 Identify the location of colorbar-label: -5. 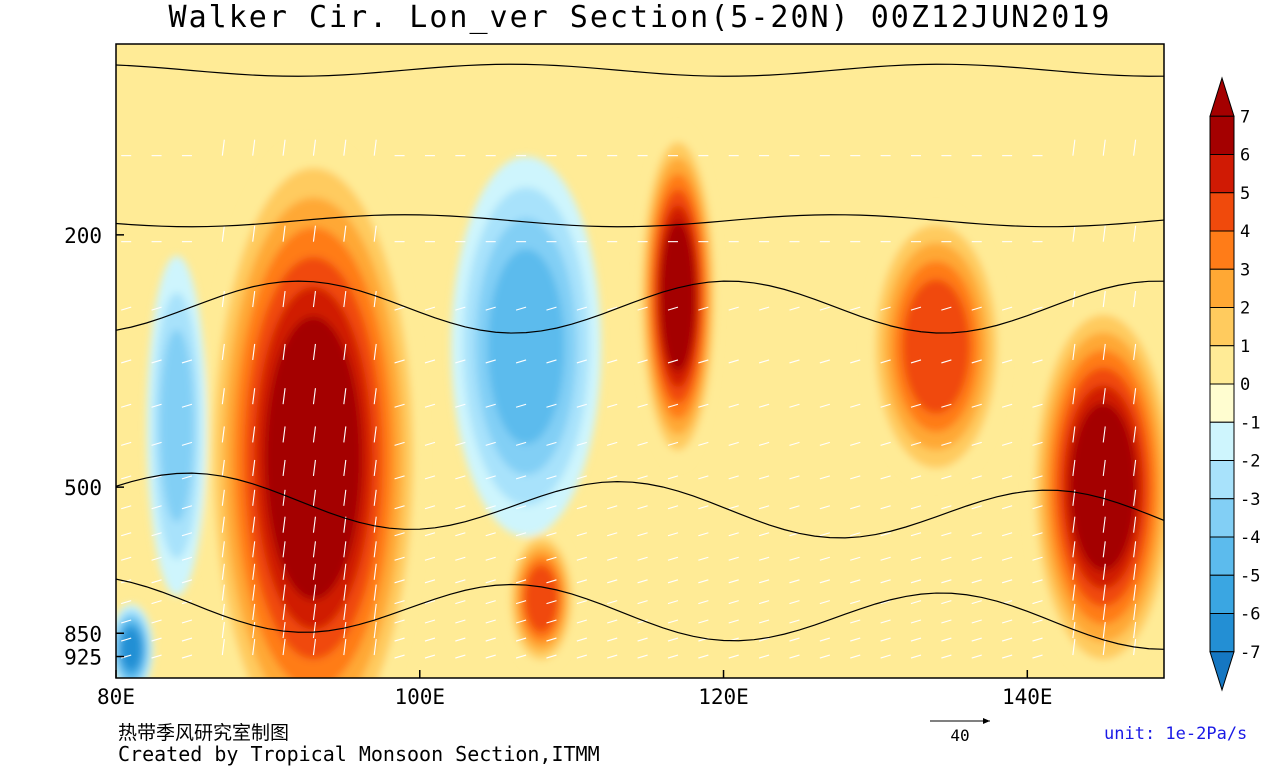
(1250, 576).